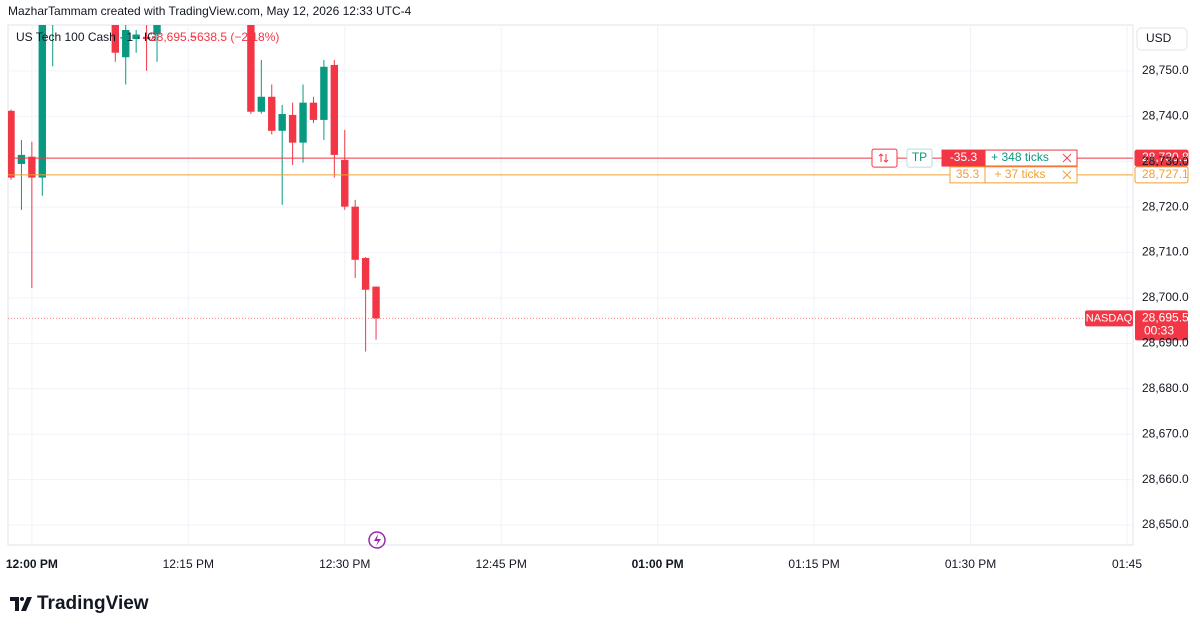 The image size is (1200, 630). What do you see at coordinates (234, 37) in the screenshot?
I see `legend-change: −638.5 (−2.18%)` at bounding box center [234, 37].